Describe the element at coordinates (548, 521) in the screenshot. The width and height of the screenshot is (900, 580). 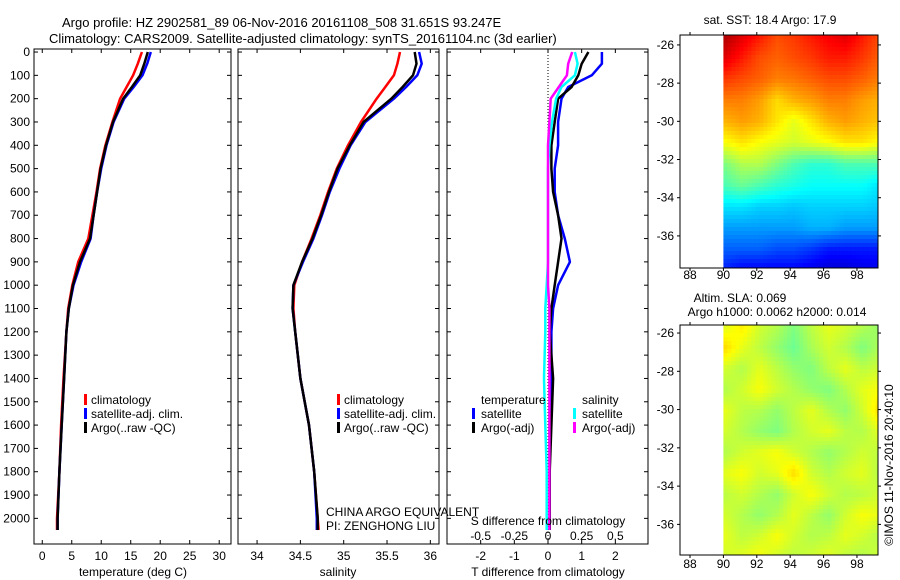
I see `s-difference-xlabel: S difference from climatology` at that location.